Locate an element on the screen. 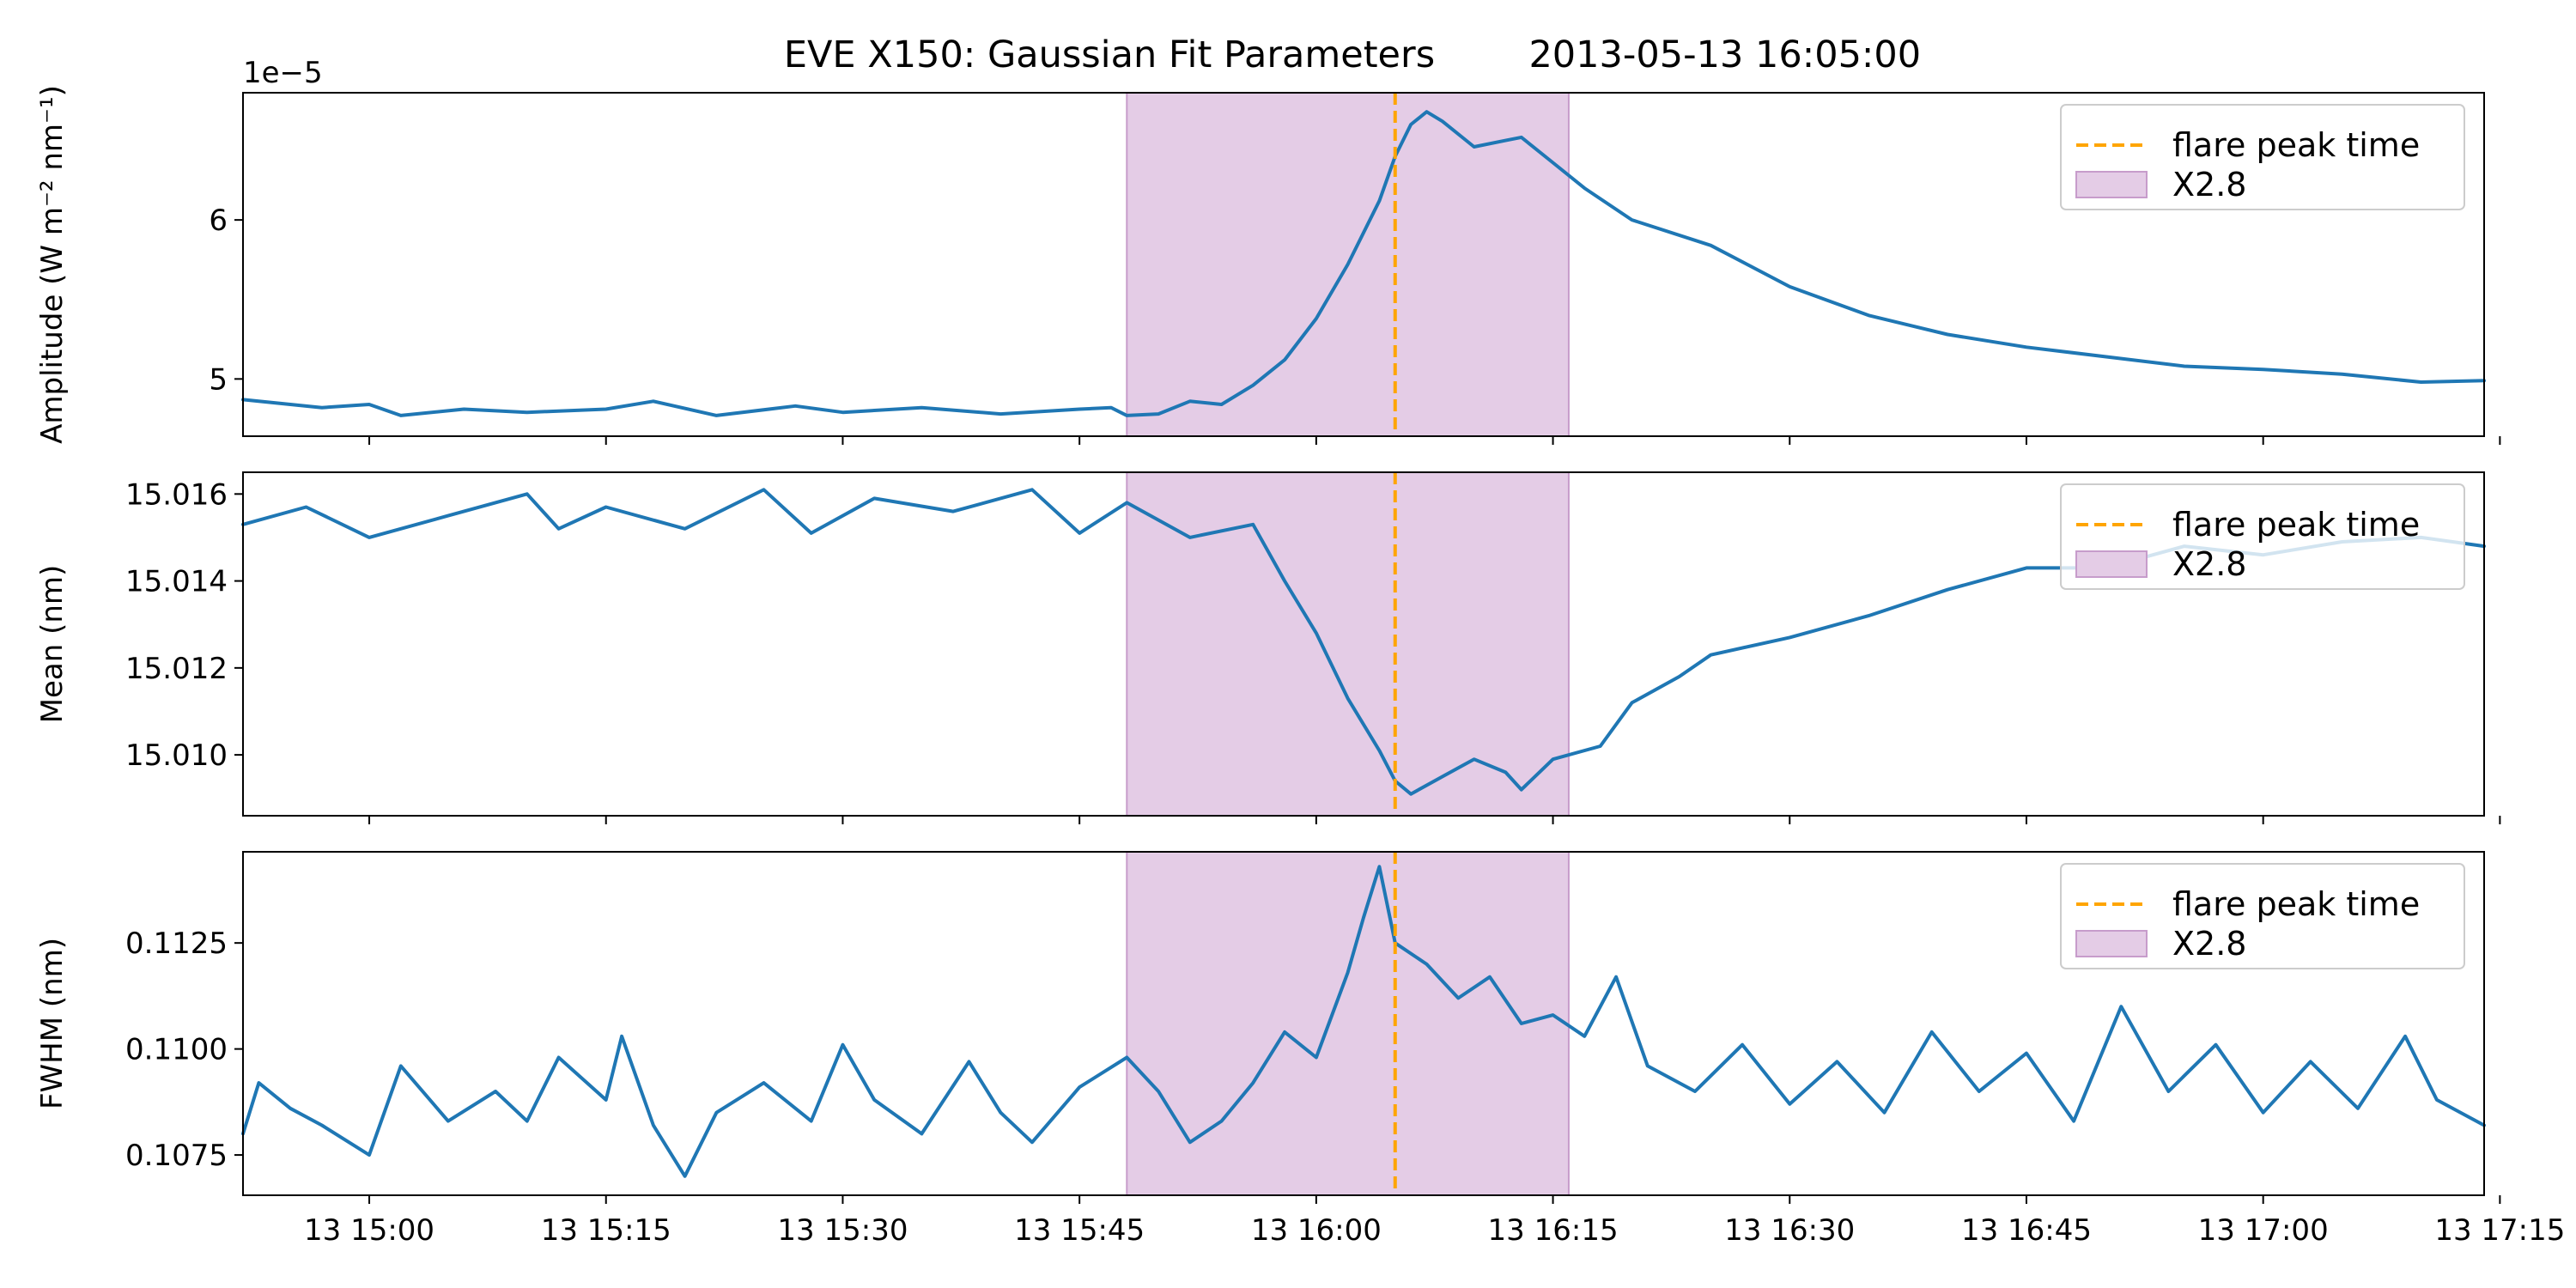 Image resolution: width=2576 pixels, height=1288 pixels. offset-text: 1e−5 is located at coordinates (283, 73).